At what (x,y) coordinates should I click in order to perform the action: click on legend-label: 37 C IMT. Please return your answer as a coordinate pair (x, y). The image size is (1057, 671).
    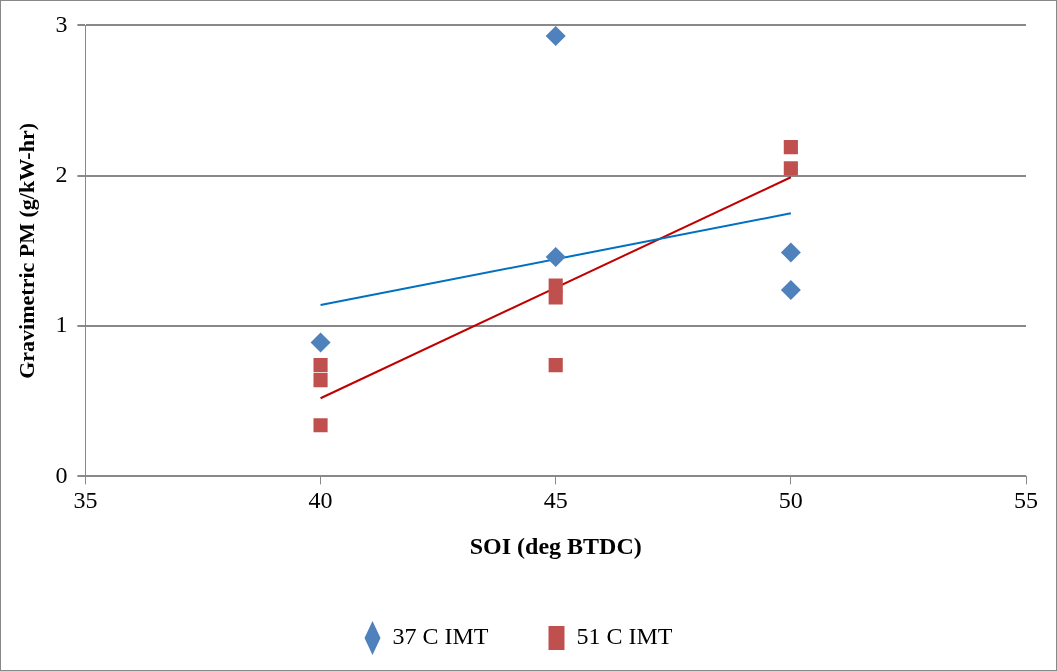
    Looking at the image, I should click on (440, 636).